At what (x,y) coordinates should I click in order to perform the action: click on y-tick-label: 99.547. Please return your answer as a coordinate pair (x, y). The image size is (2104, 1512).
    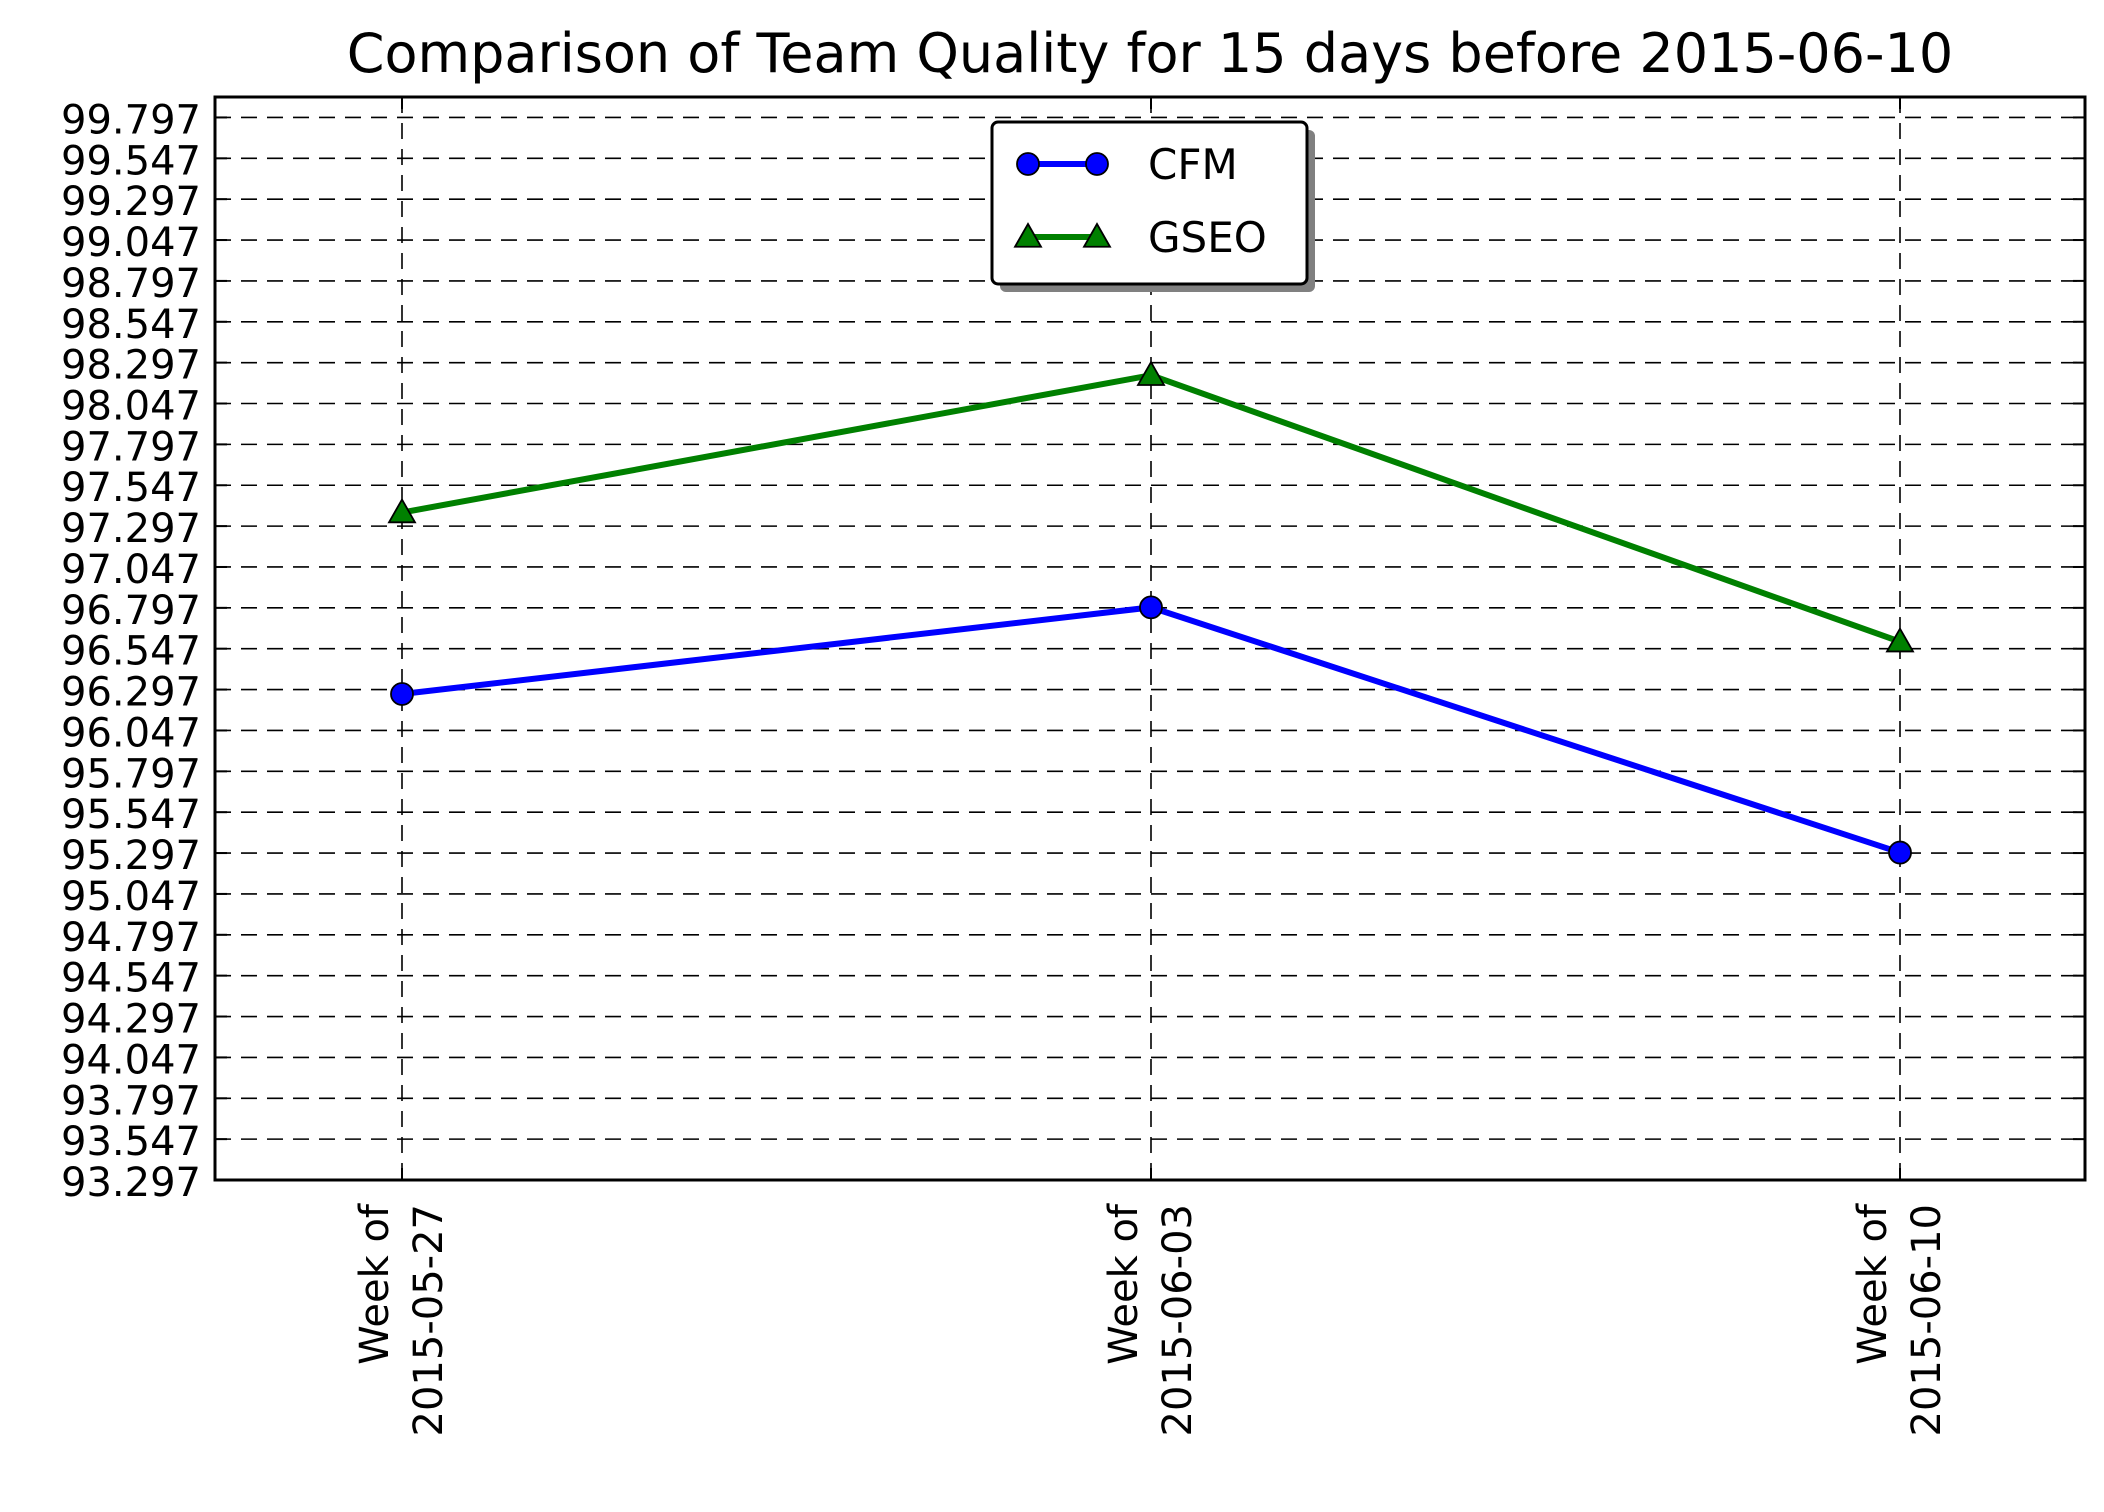
    Looking at the image, I should click on (131, 161).